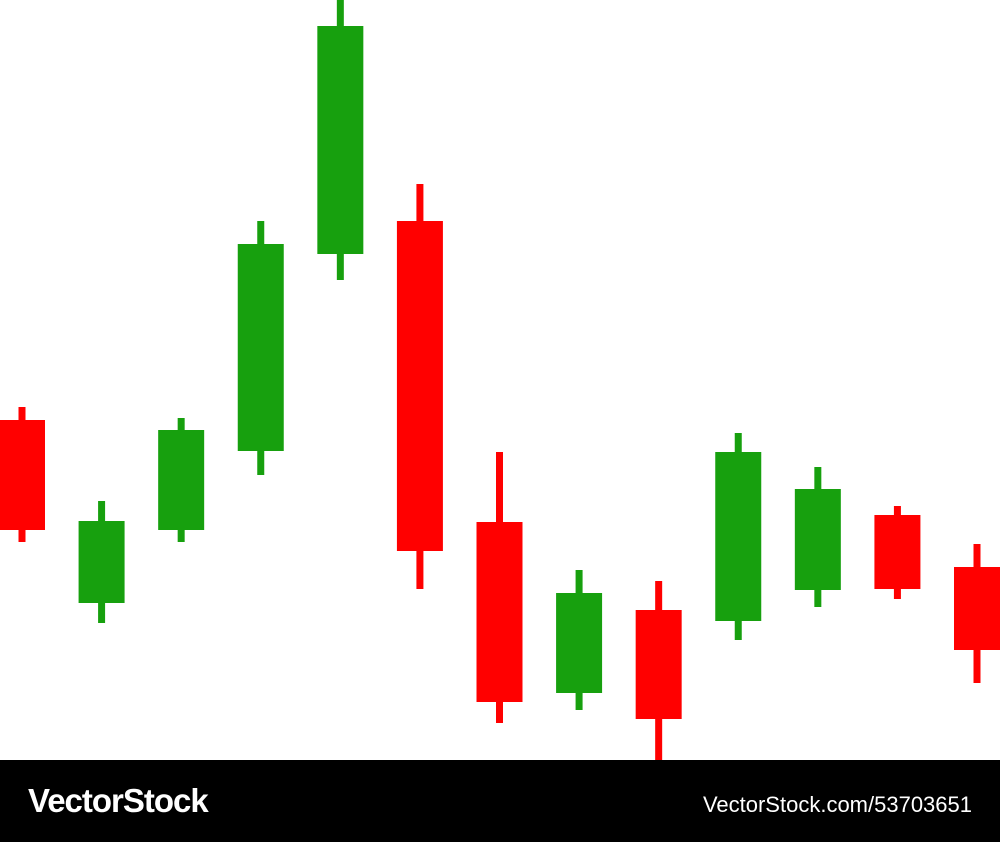 Image resolution: width=1000 pixels, height=842 pixels. I want to click on footer-brand: VectorStock, so click(118, 800).